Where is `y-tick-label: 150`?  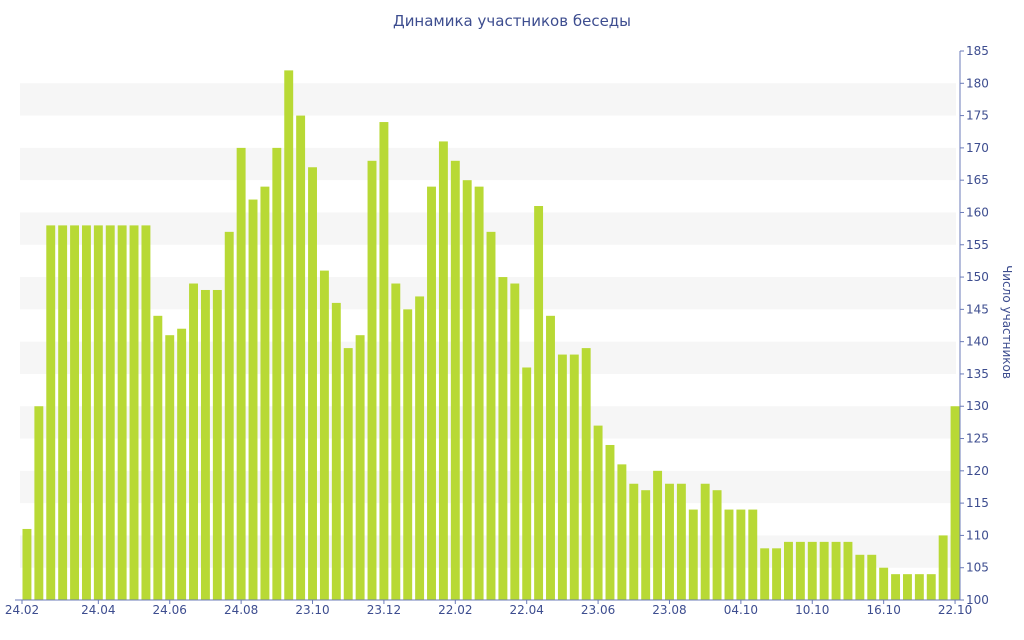 y-tick-label: 150 is located at coordinates (977, 277).